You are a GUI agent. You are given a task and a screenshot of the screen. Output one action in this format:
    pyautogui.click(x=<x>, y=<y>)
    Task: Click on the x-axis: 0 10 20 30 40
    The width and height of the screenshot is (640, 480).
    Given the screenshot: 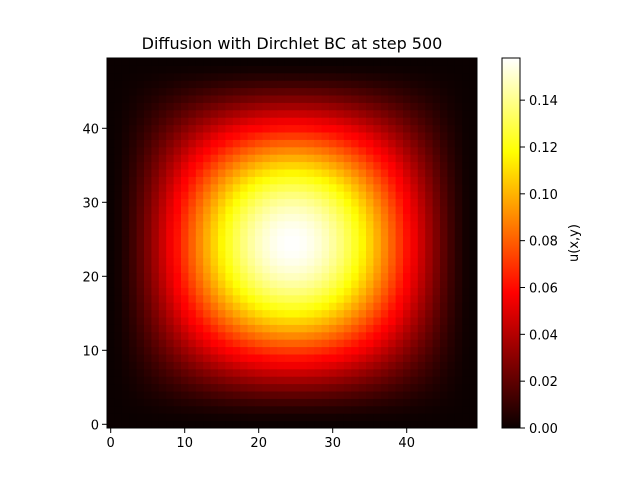 What is the action you would take?
    pyautogui.click(x=261, y=439)
    